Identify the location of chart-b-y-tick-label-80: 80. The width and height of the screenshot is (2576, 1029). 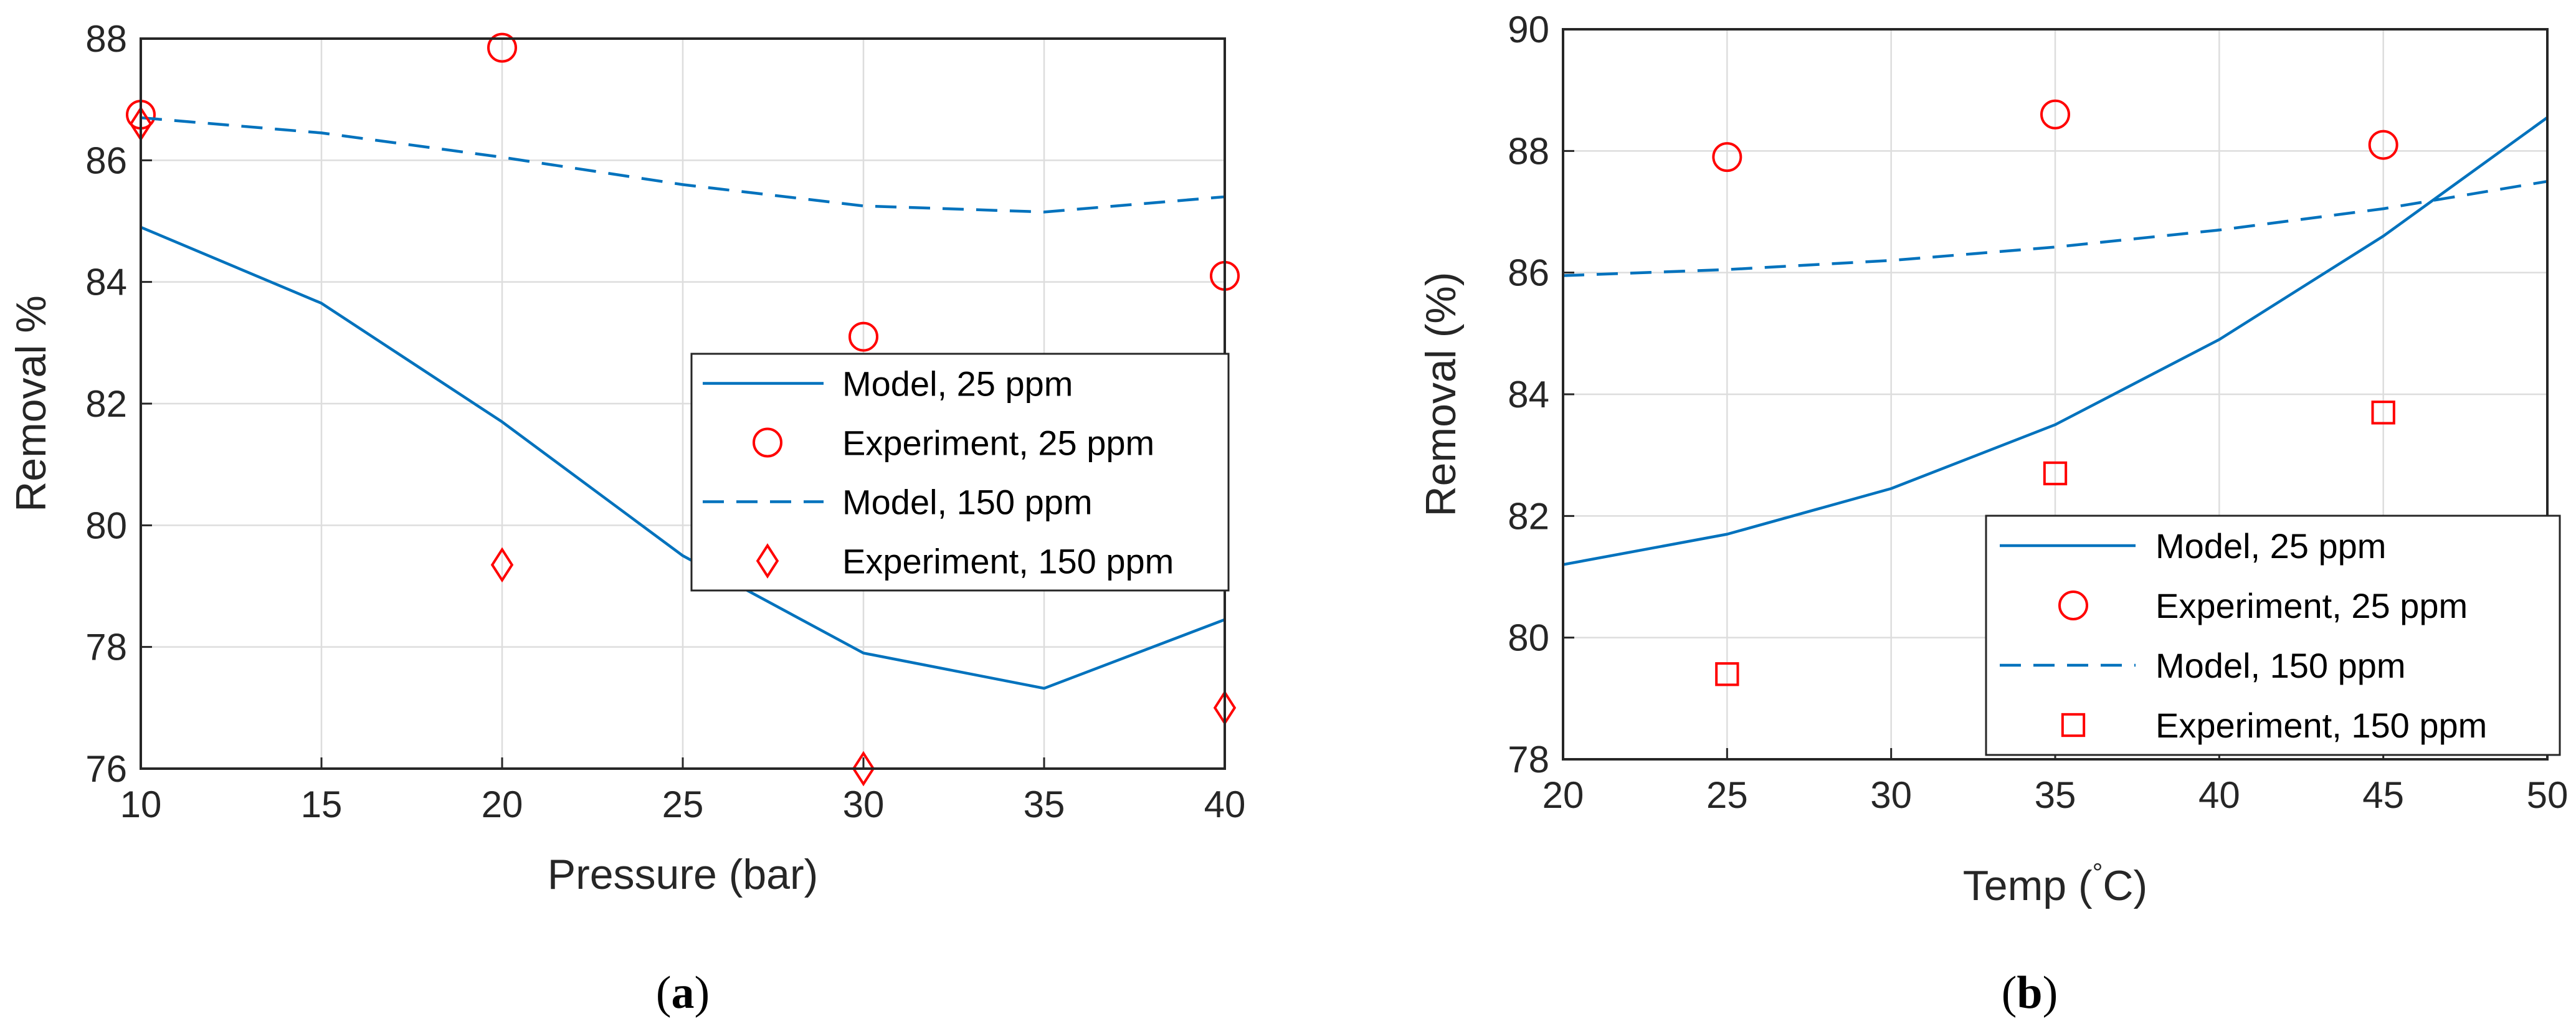
(1528, 638).